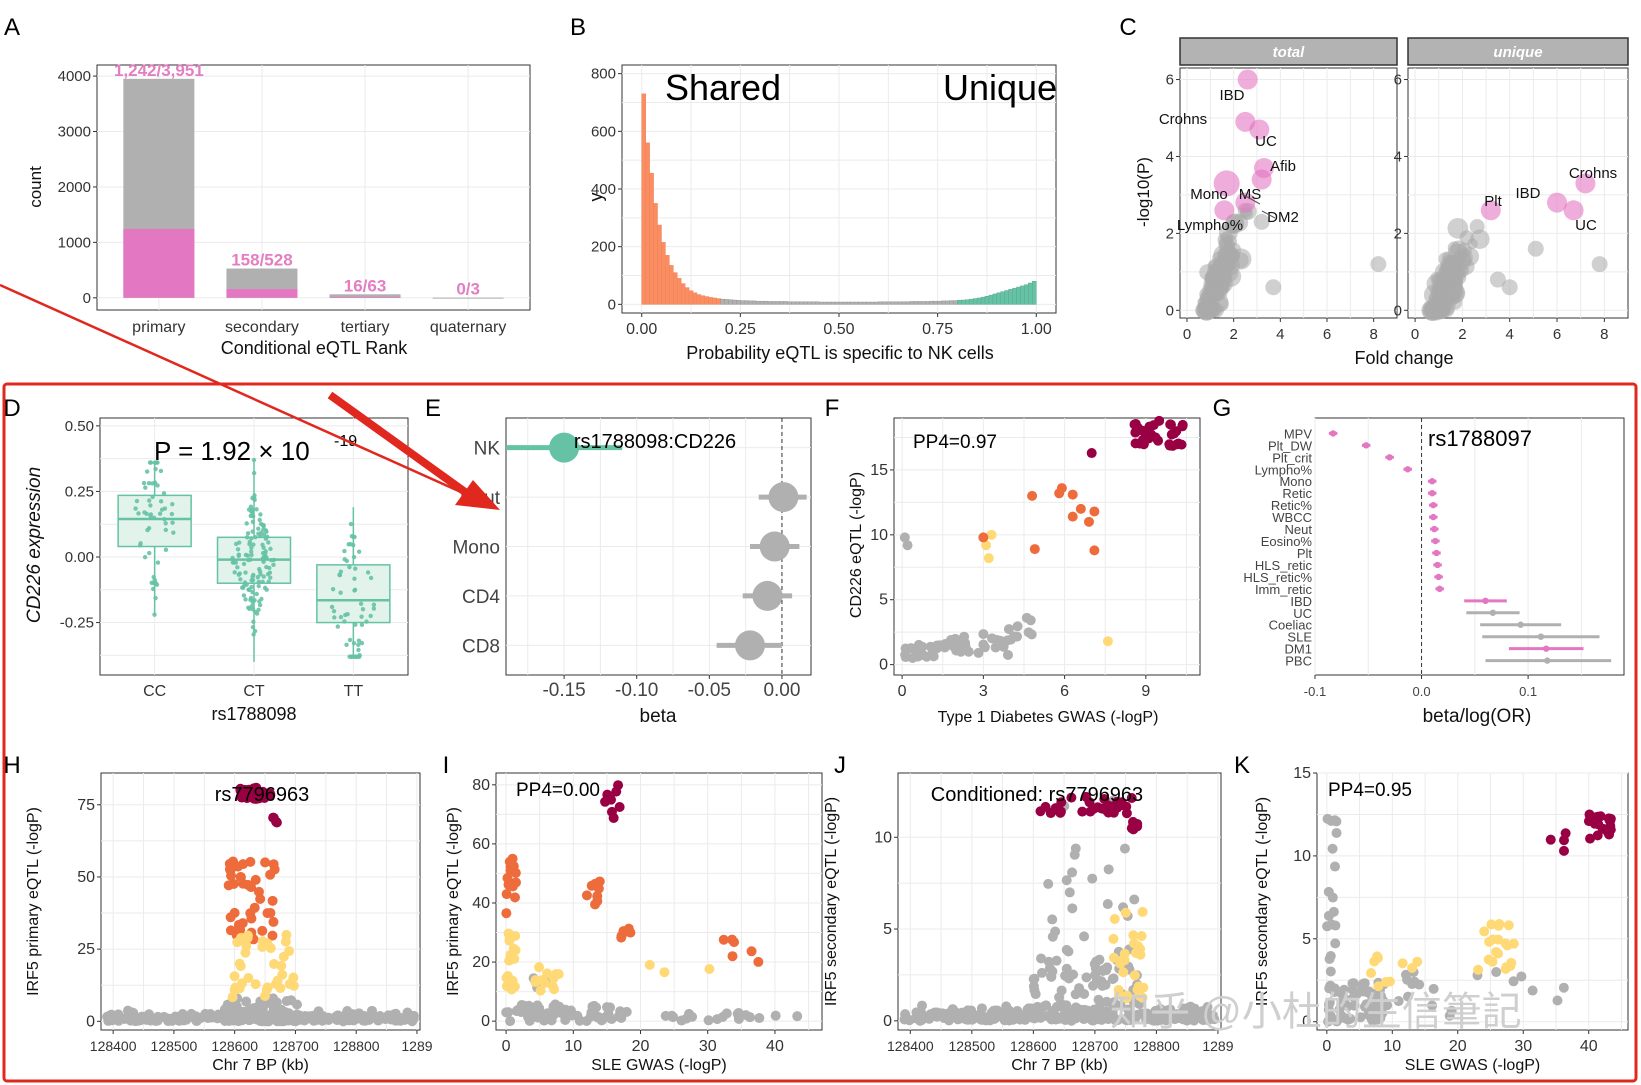  I want to click on y-tick-label: 20, so click(481, 962).